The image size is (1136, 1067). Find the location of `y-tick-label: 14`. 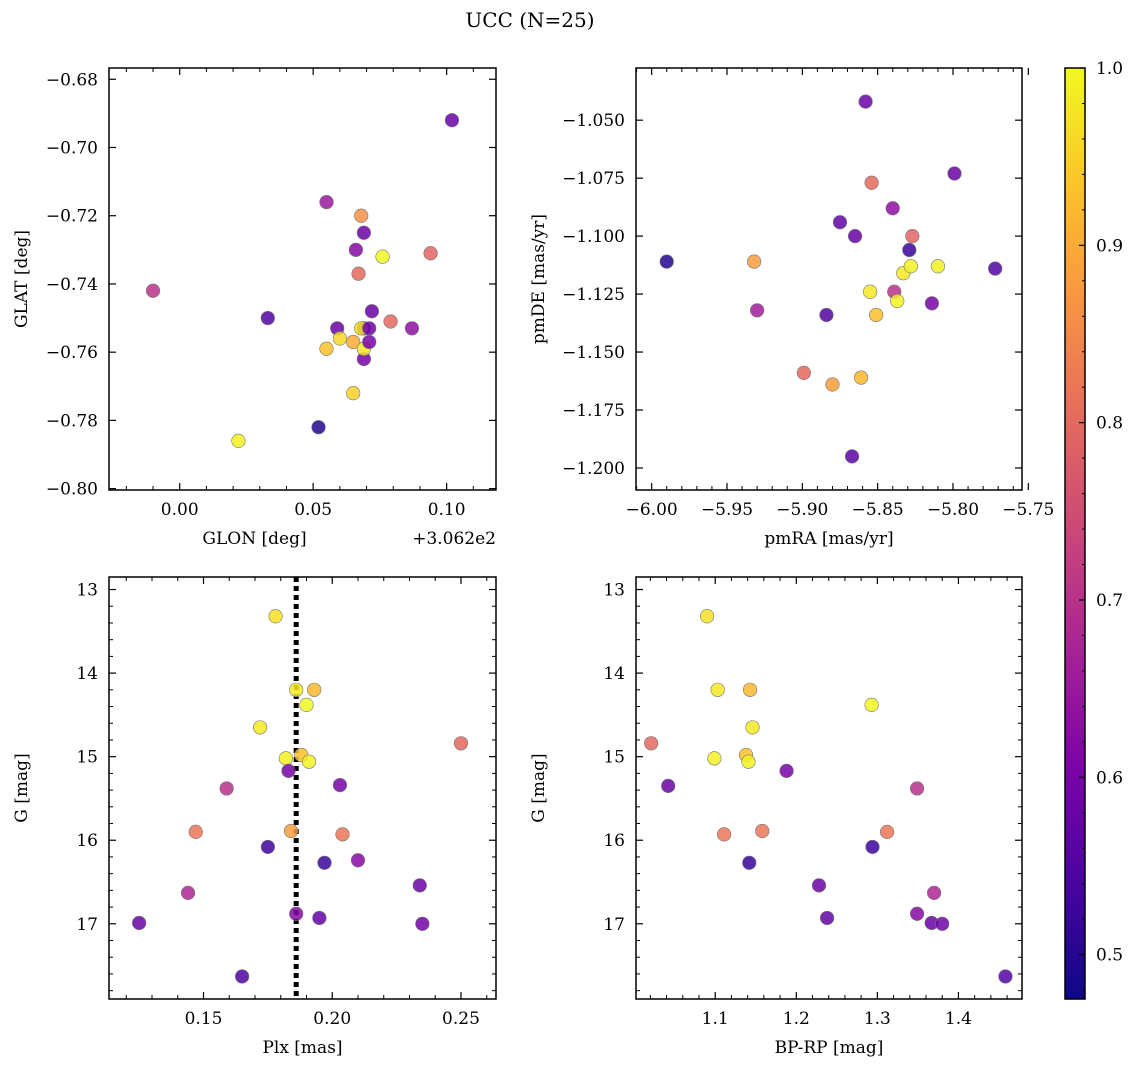

y-tick-label: 14 is located at coordinates (87, 674).